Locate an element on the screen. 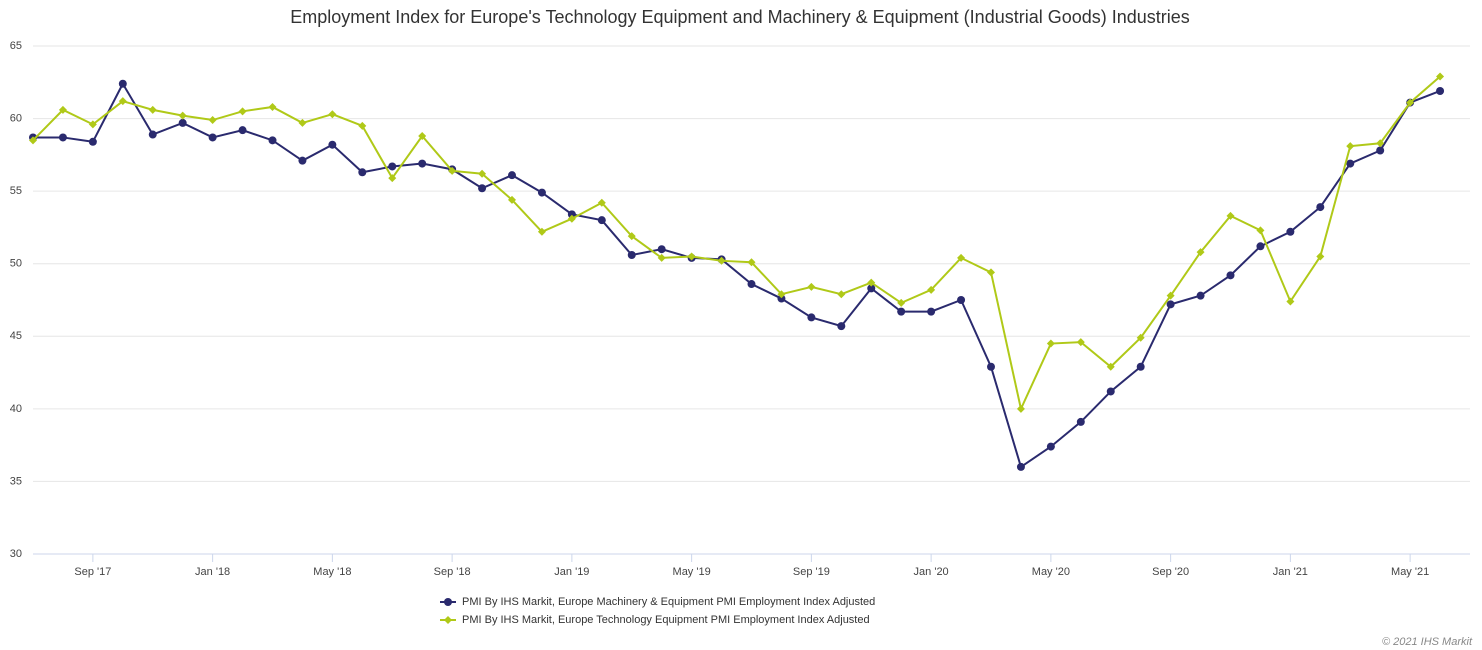 Image resolution: width=1482 pixels, height=650 pixels. credit: © 2021 IHS Markit is located at coordinates (1427, 642).